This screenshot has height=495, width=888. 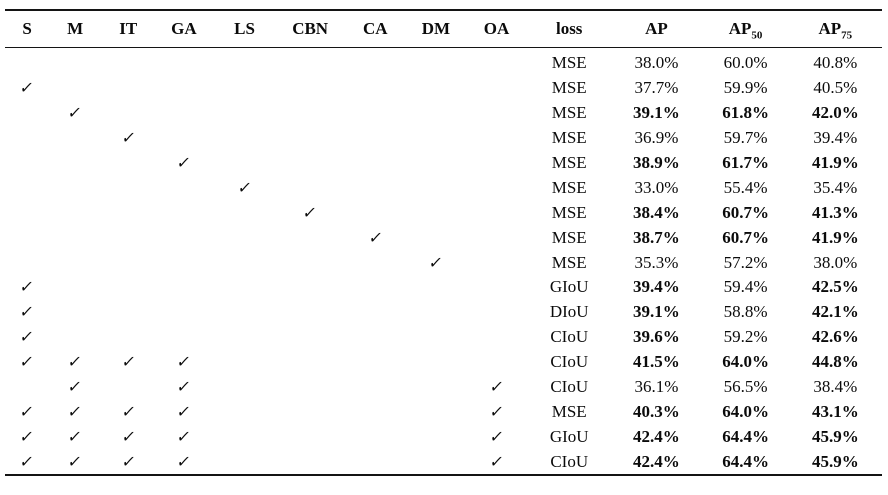 I want to click on check-cell-oa: ✓, so click(x=496, y=387).